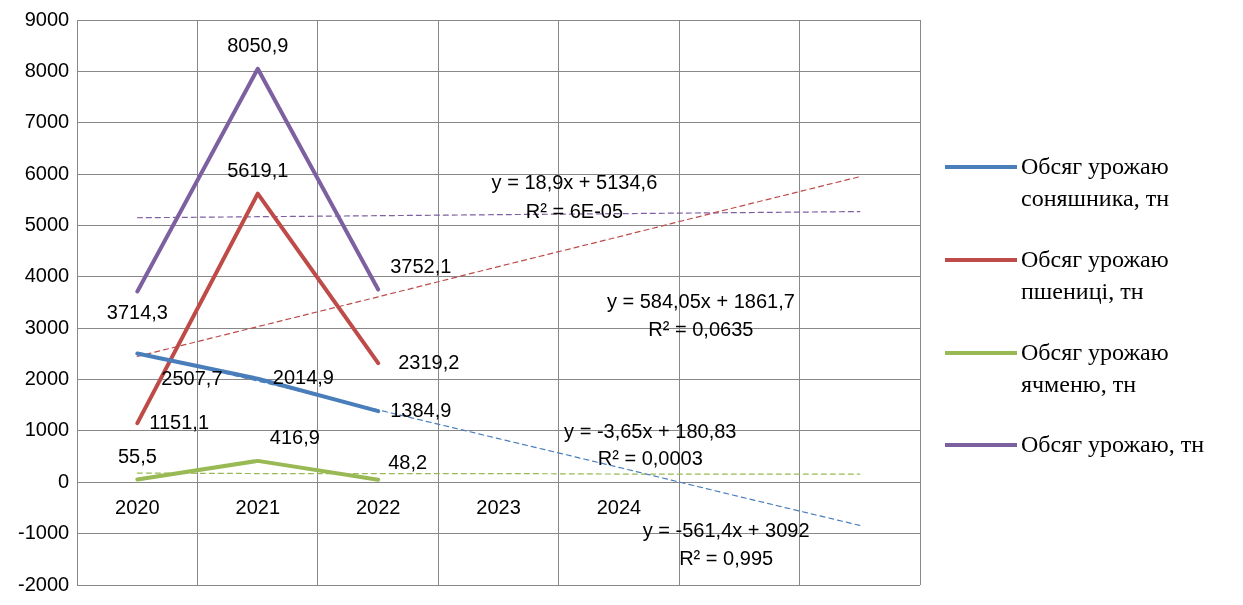 This screenshot has width=1243, height=605. Describe the element at coordinates (1095, 368) in the screenshot. I see `legend-label: Обсяг урожаю ячменю, тн` at that location.